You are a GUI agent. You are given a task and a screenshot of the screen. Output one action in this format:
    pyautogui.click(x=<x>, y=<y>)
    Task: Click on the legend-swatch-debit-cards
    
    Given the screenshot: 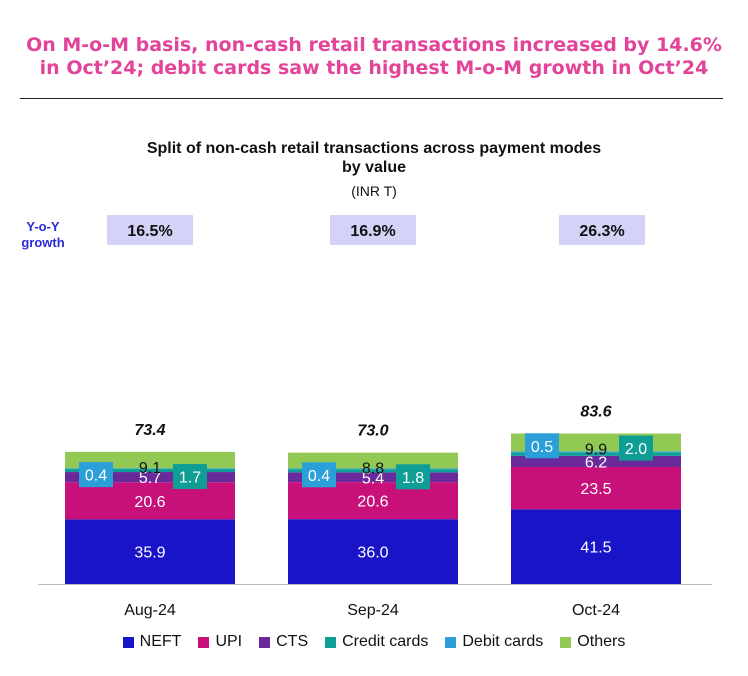 What is the action you would take?
    pyautogui.click(x=451, y=642)
    